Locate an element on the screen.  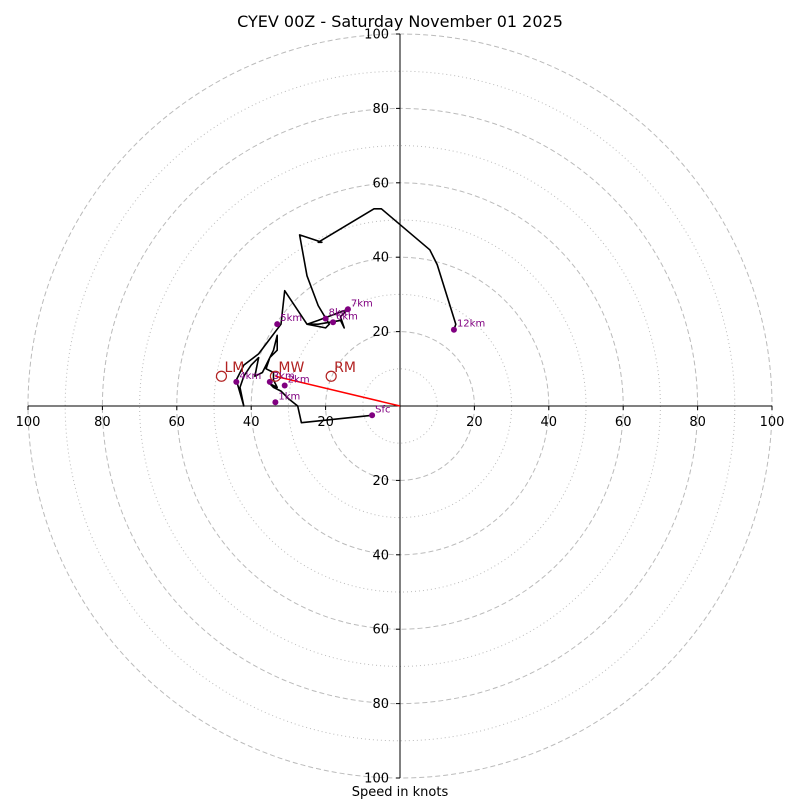
x-tick-labels: 100 80 60 40 20 20 40 60 80 100 is located at coordinates (400, 418).